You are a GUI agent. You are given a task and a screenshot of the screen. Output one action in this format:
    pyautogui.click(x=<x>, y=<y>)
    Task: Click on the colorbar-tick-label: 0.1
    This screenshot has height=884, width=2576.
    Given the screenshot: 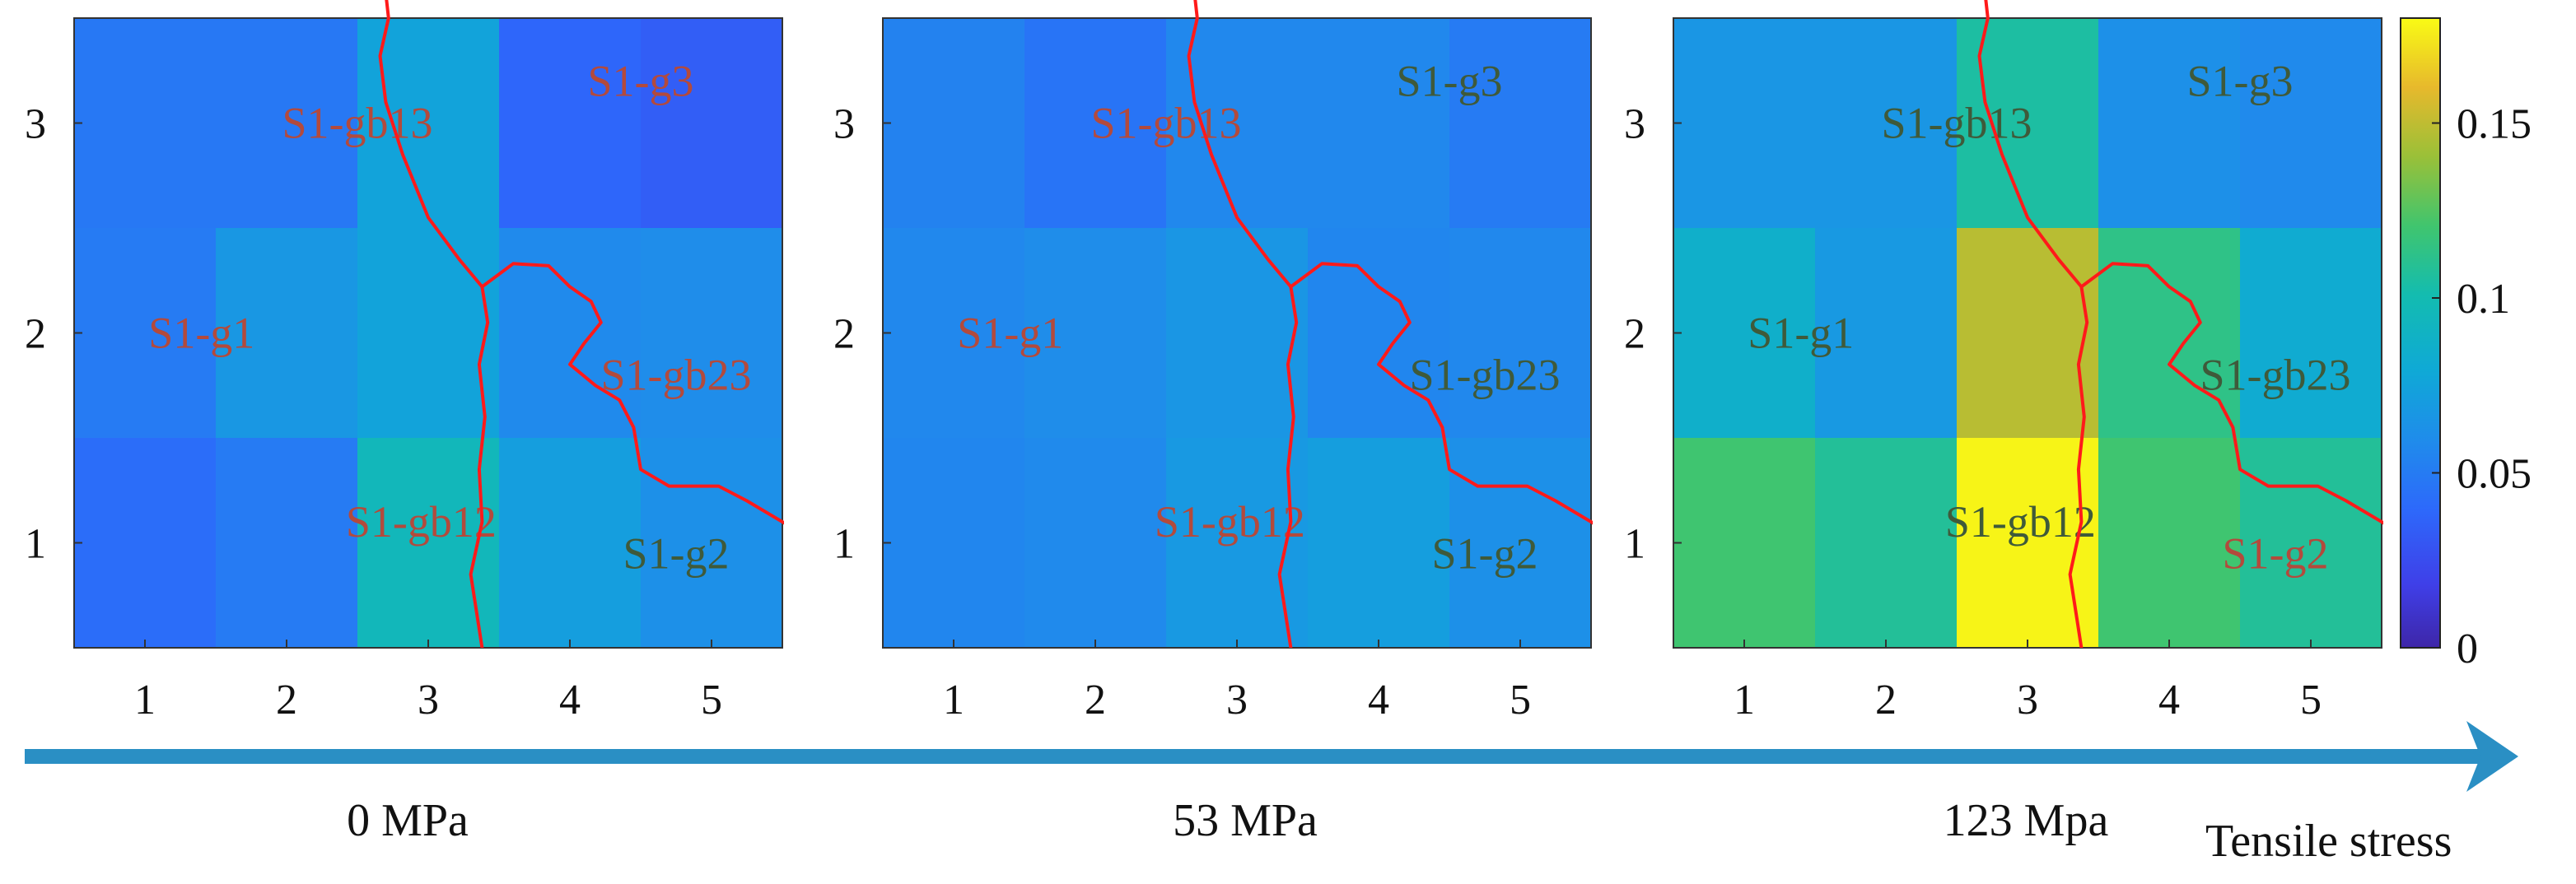 What is the action you would take?
    pyautogui.click(x=2483, y=299)
    